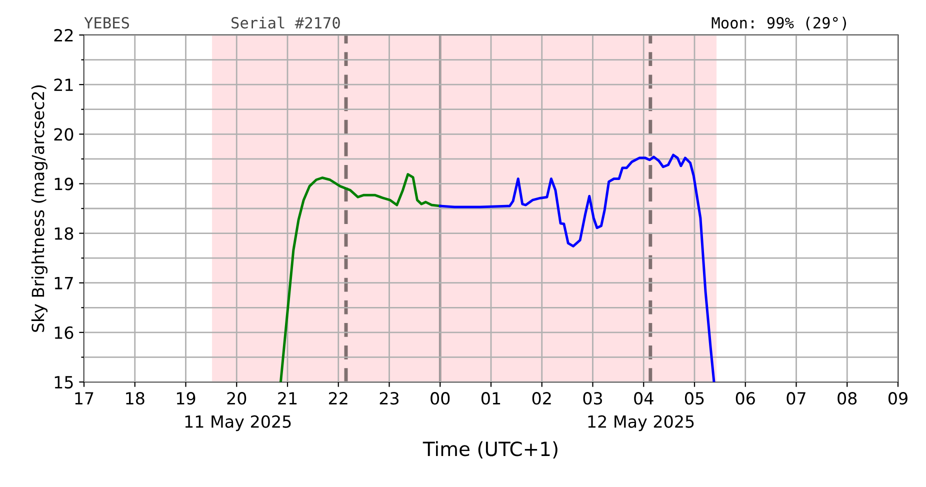 This screenshot has height=487, width=926. Describe the element at coordinates (236, 398) in the screenshot. I see `x-tick-label: 20` at that location.